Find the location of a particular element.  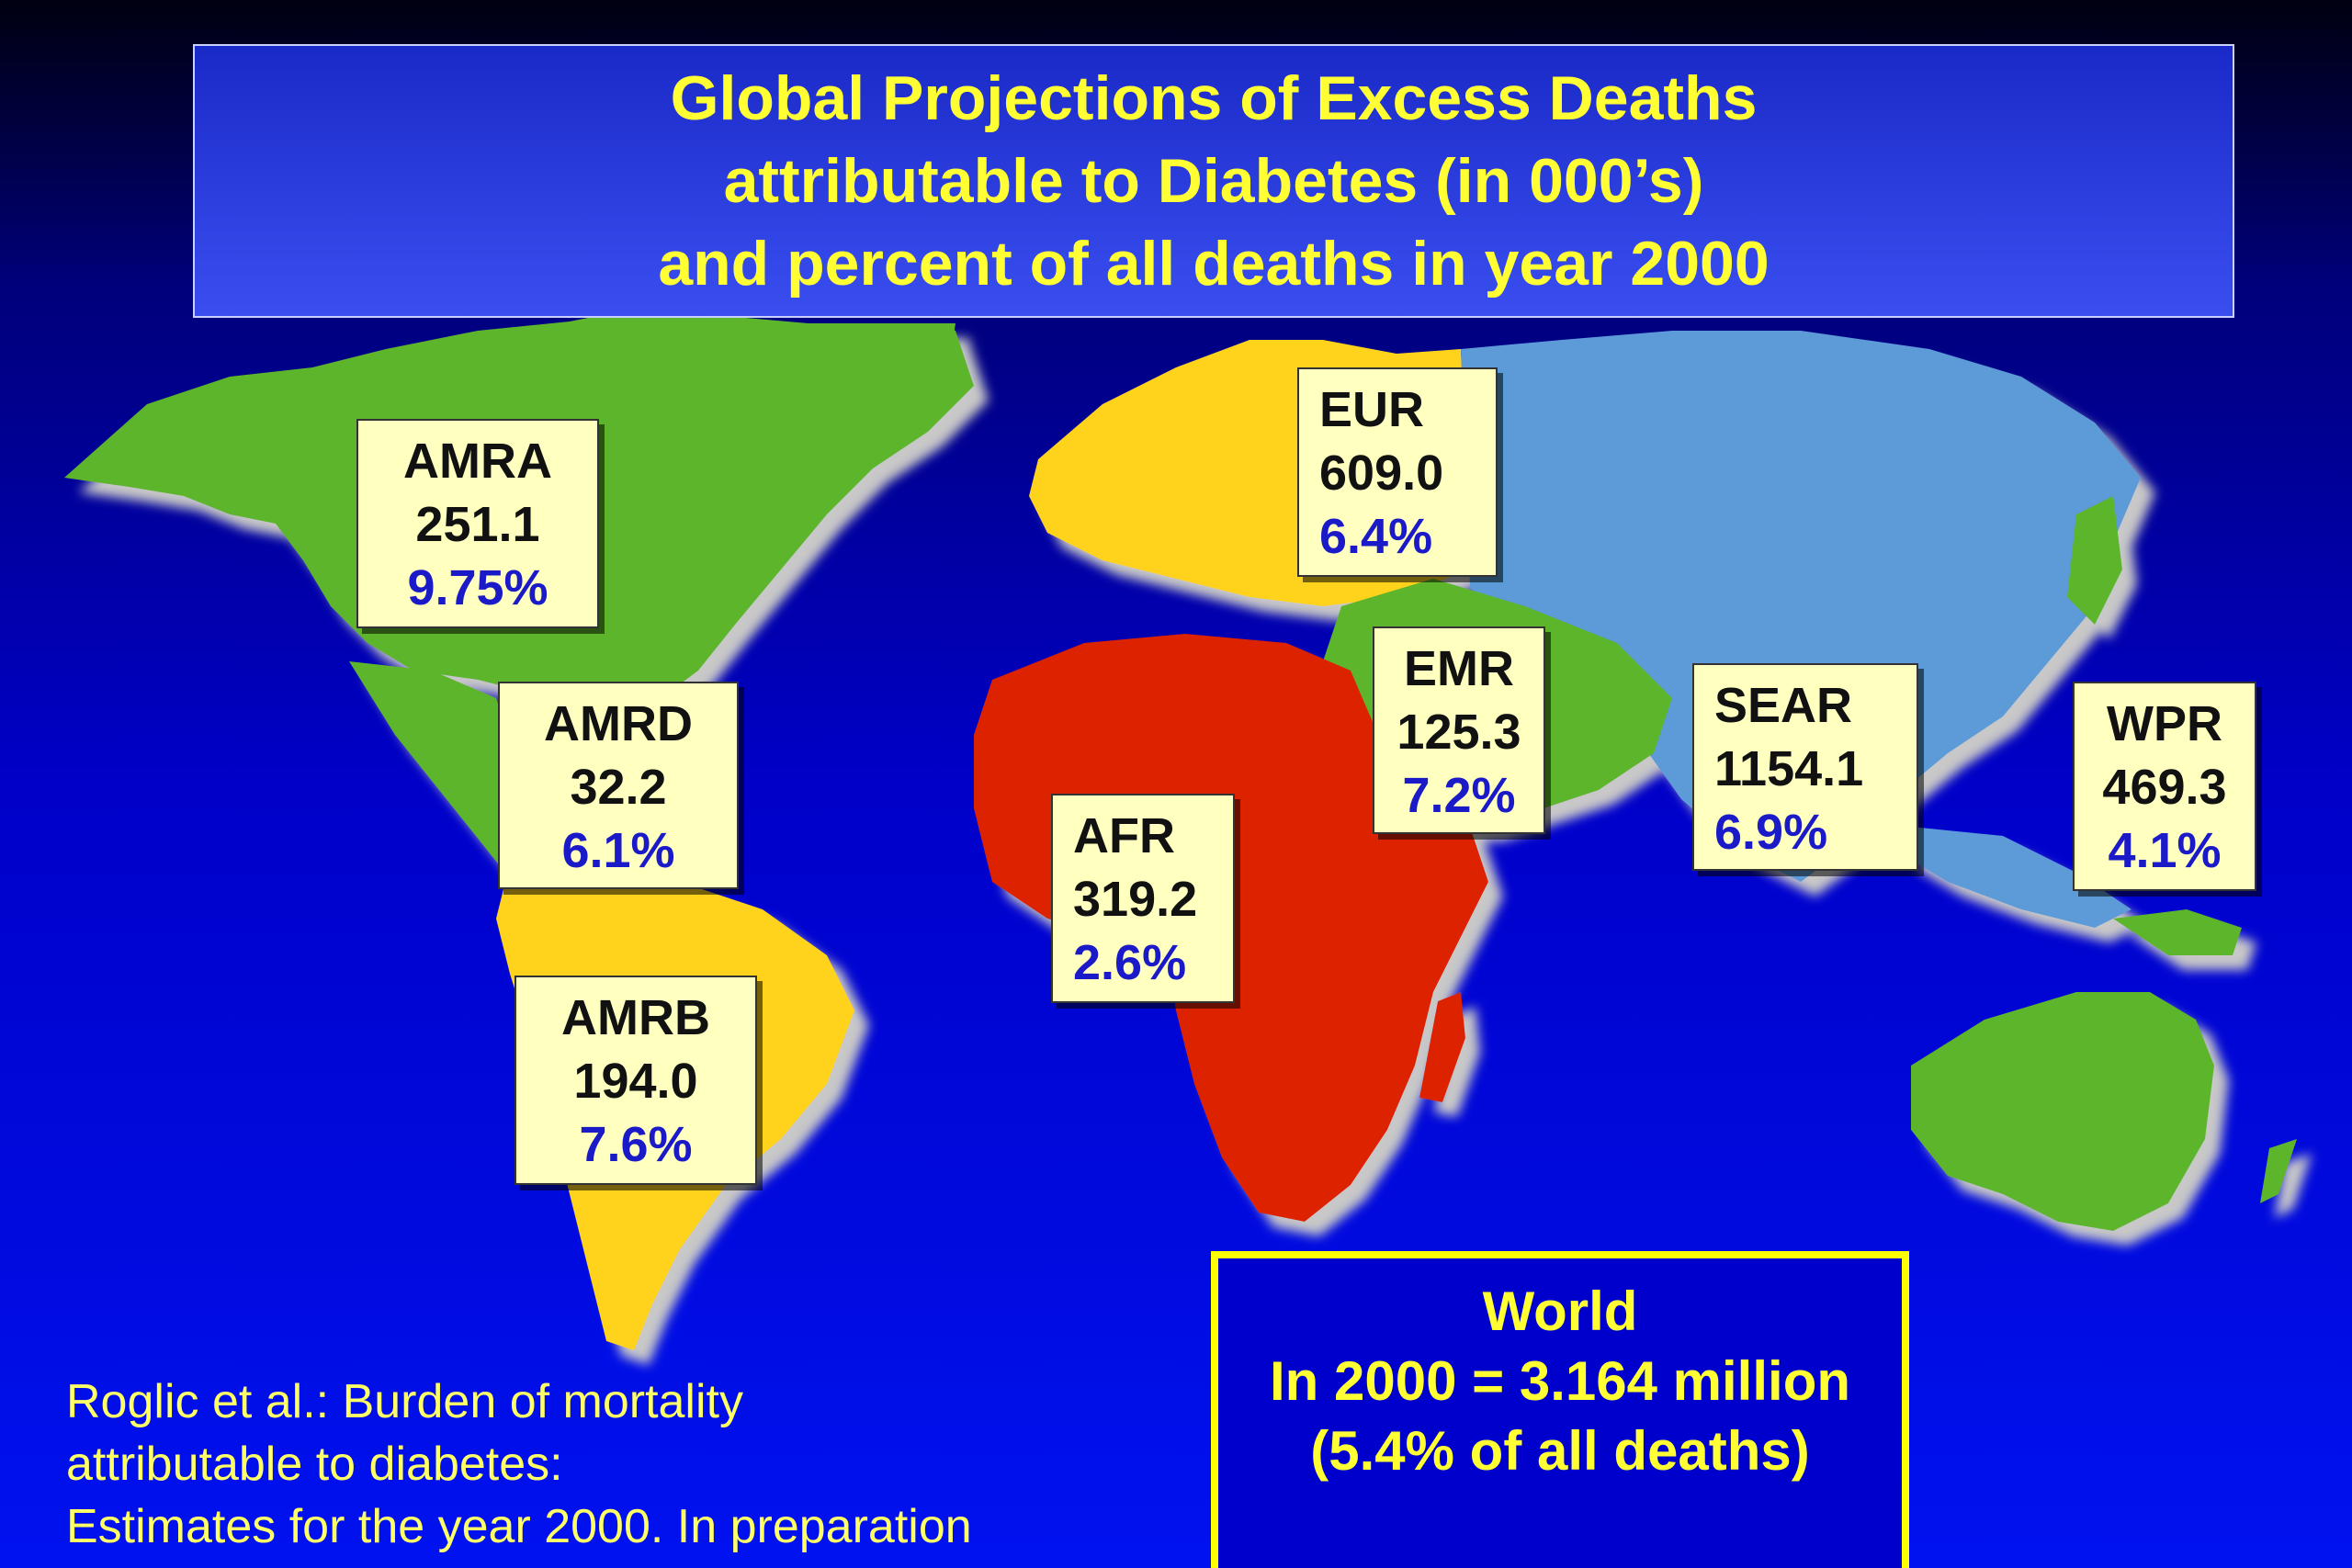

label-afr-percent: 2.6% is located at coordinates (1130, 963).